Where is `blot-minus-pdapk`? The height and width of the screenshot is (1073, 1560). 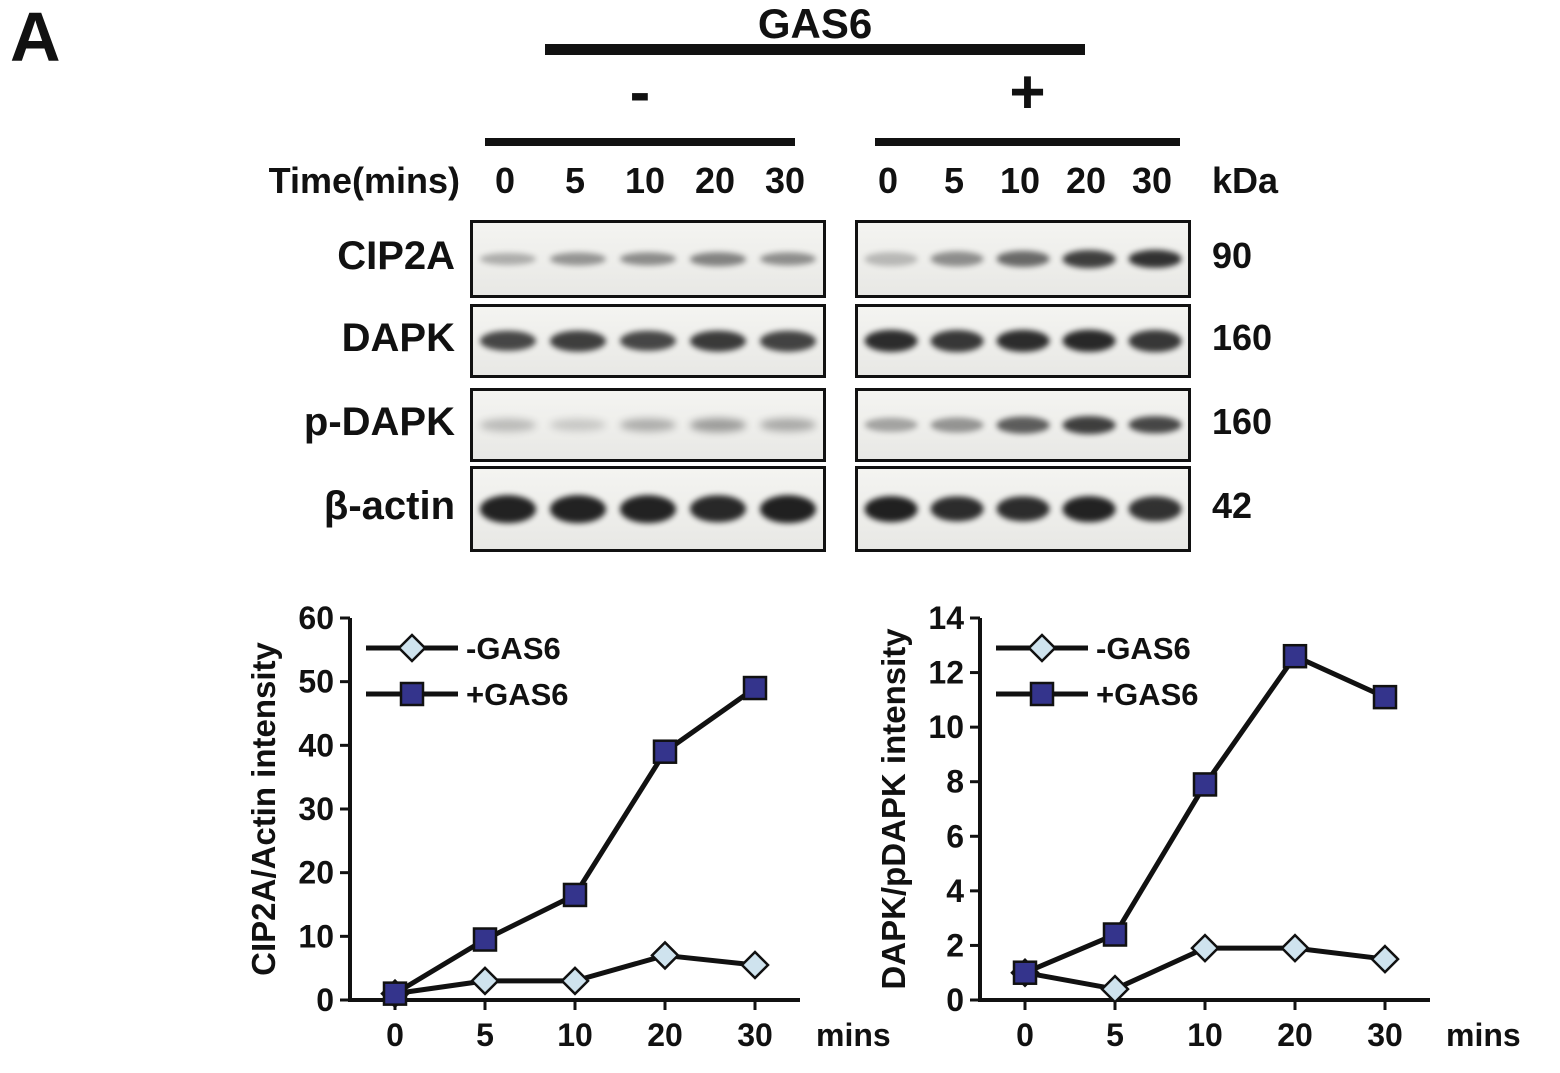
blot-minus-pdapk is located at coordinates (648, 425).